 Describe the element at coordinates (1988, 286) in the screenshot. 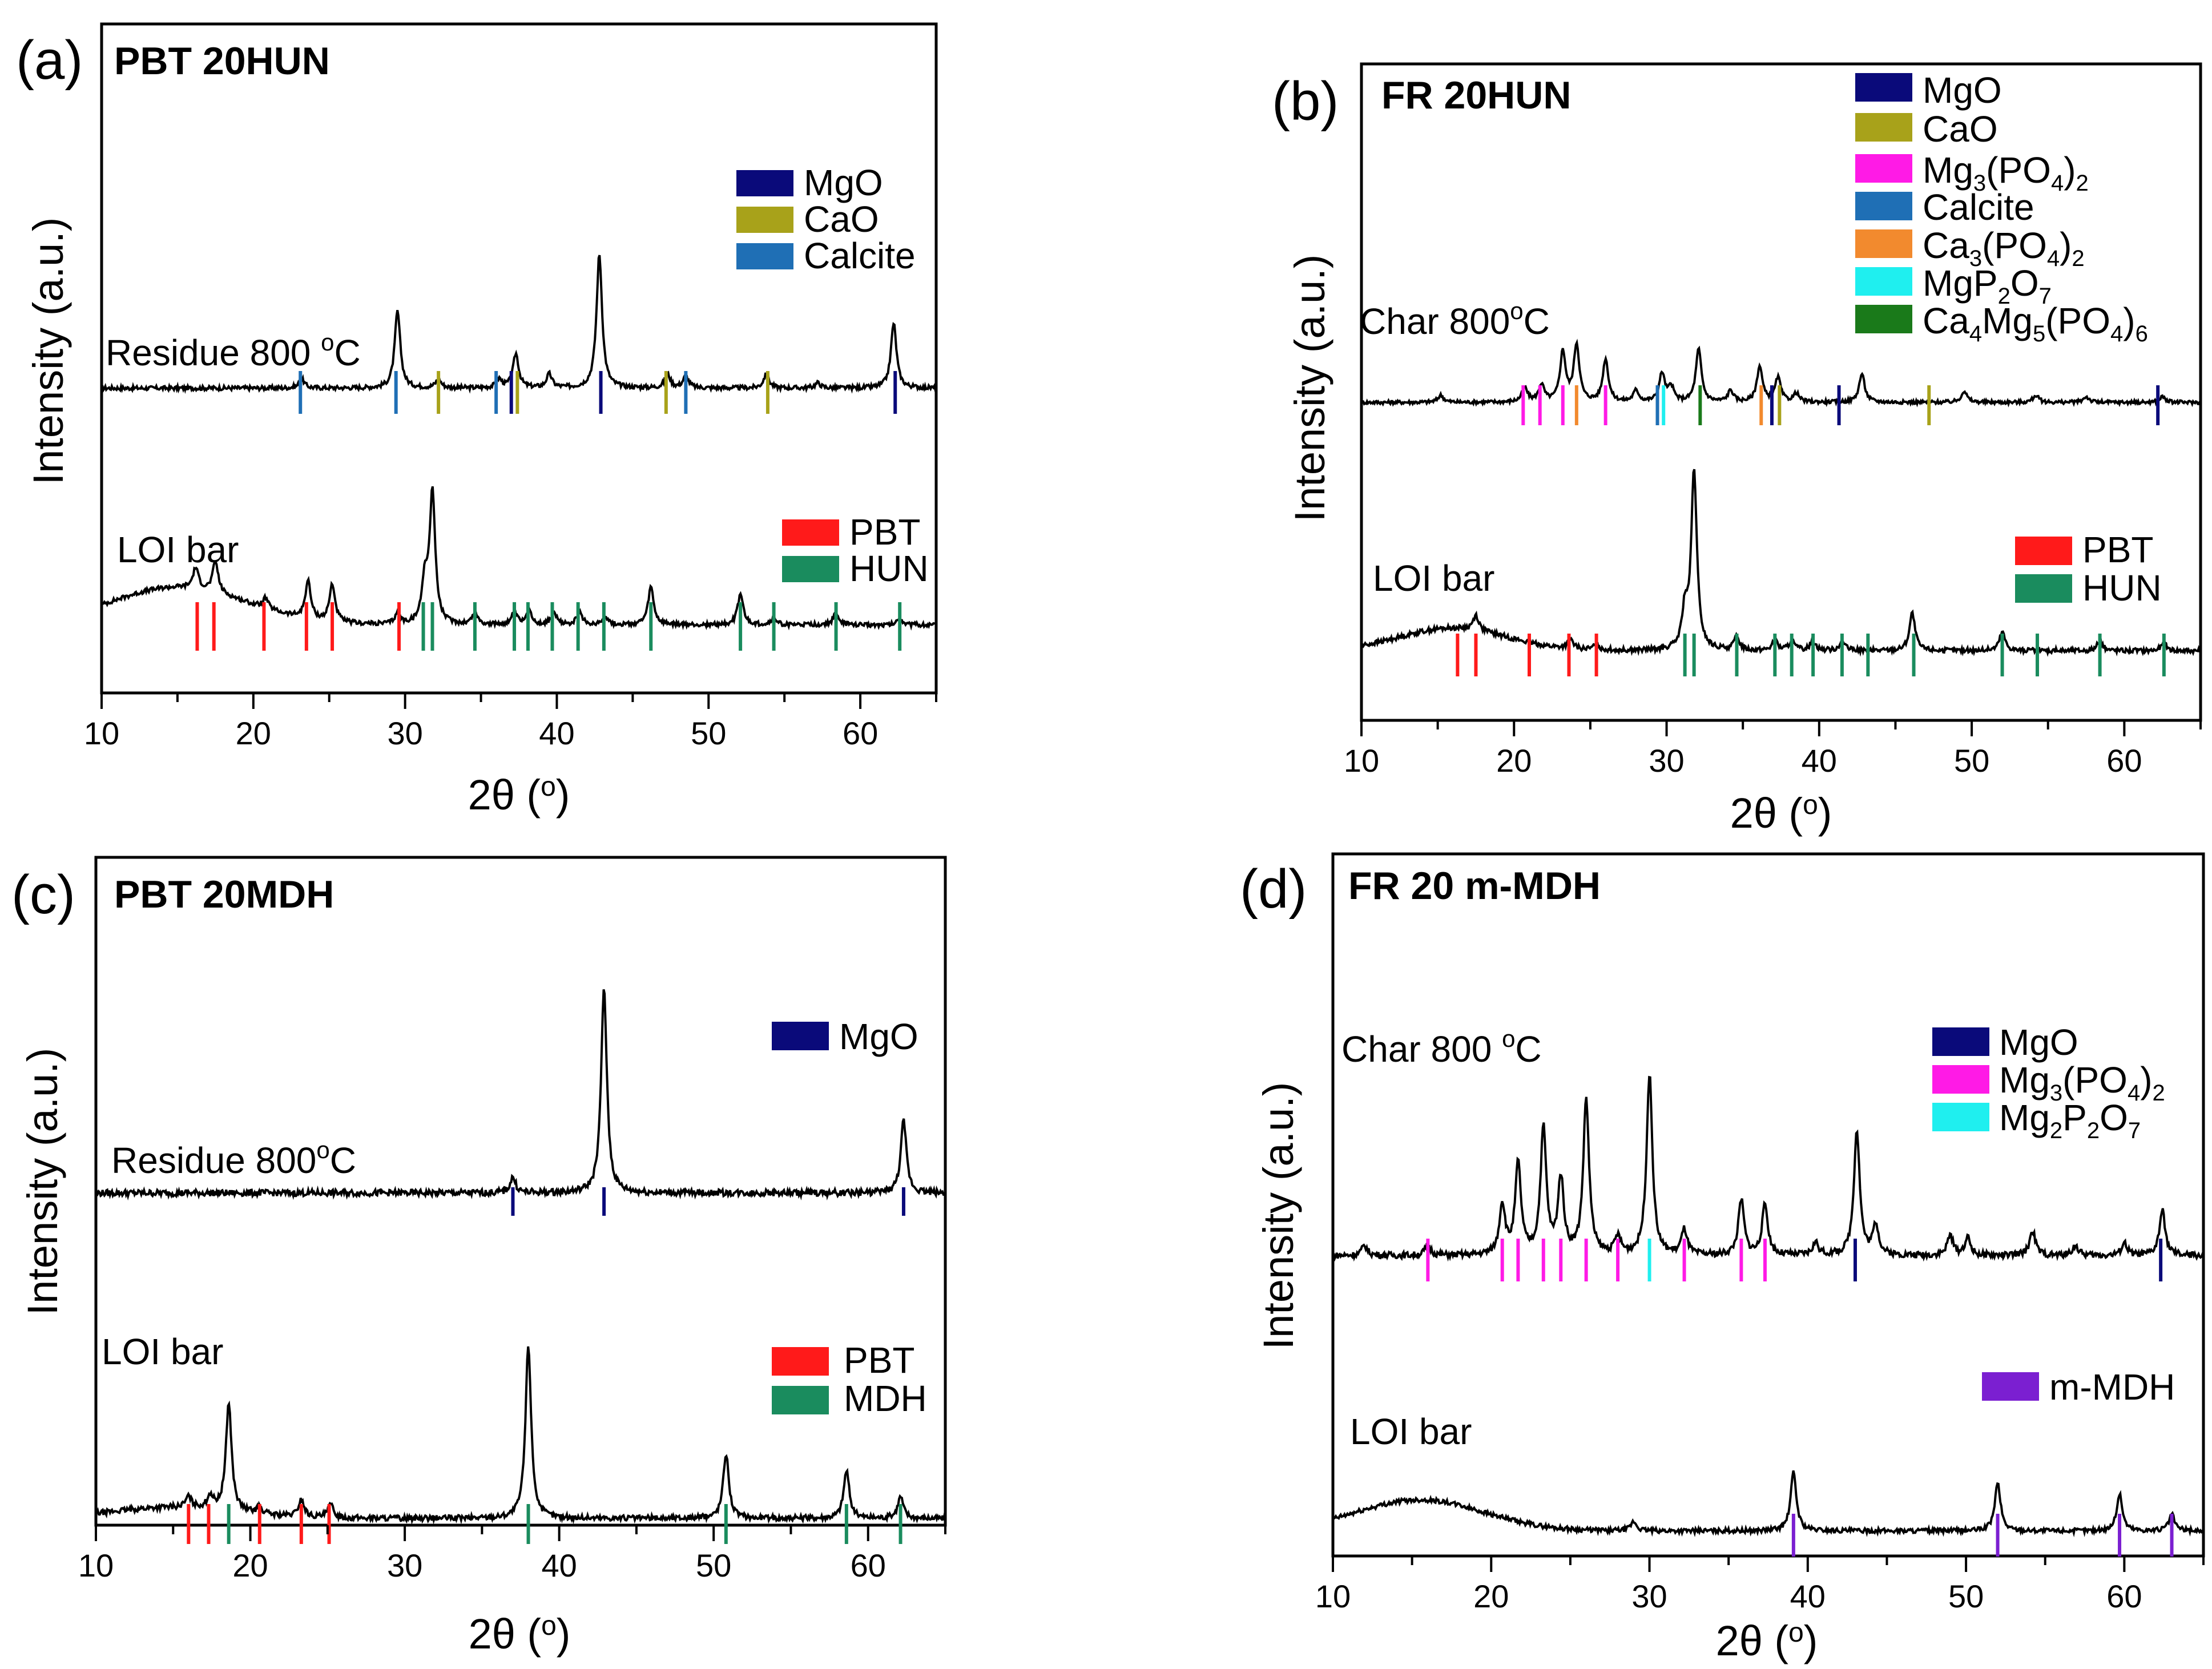

I see `legend-label: MgP2O7` at that location.